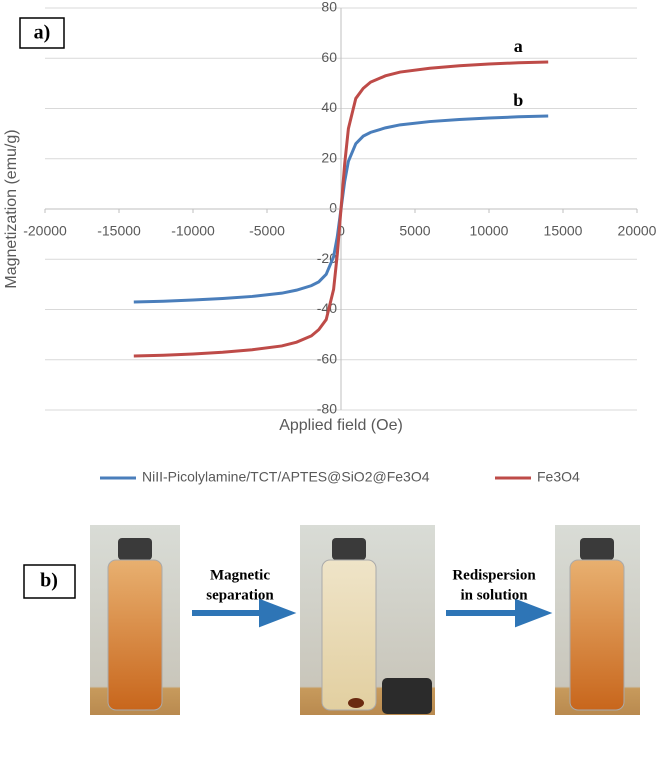 The width and height of the screenshot is (661, 764). I want to click on x-tick-label: -20000, so click(45, 231).